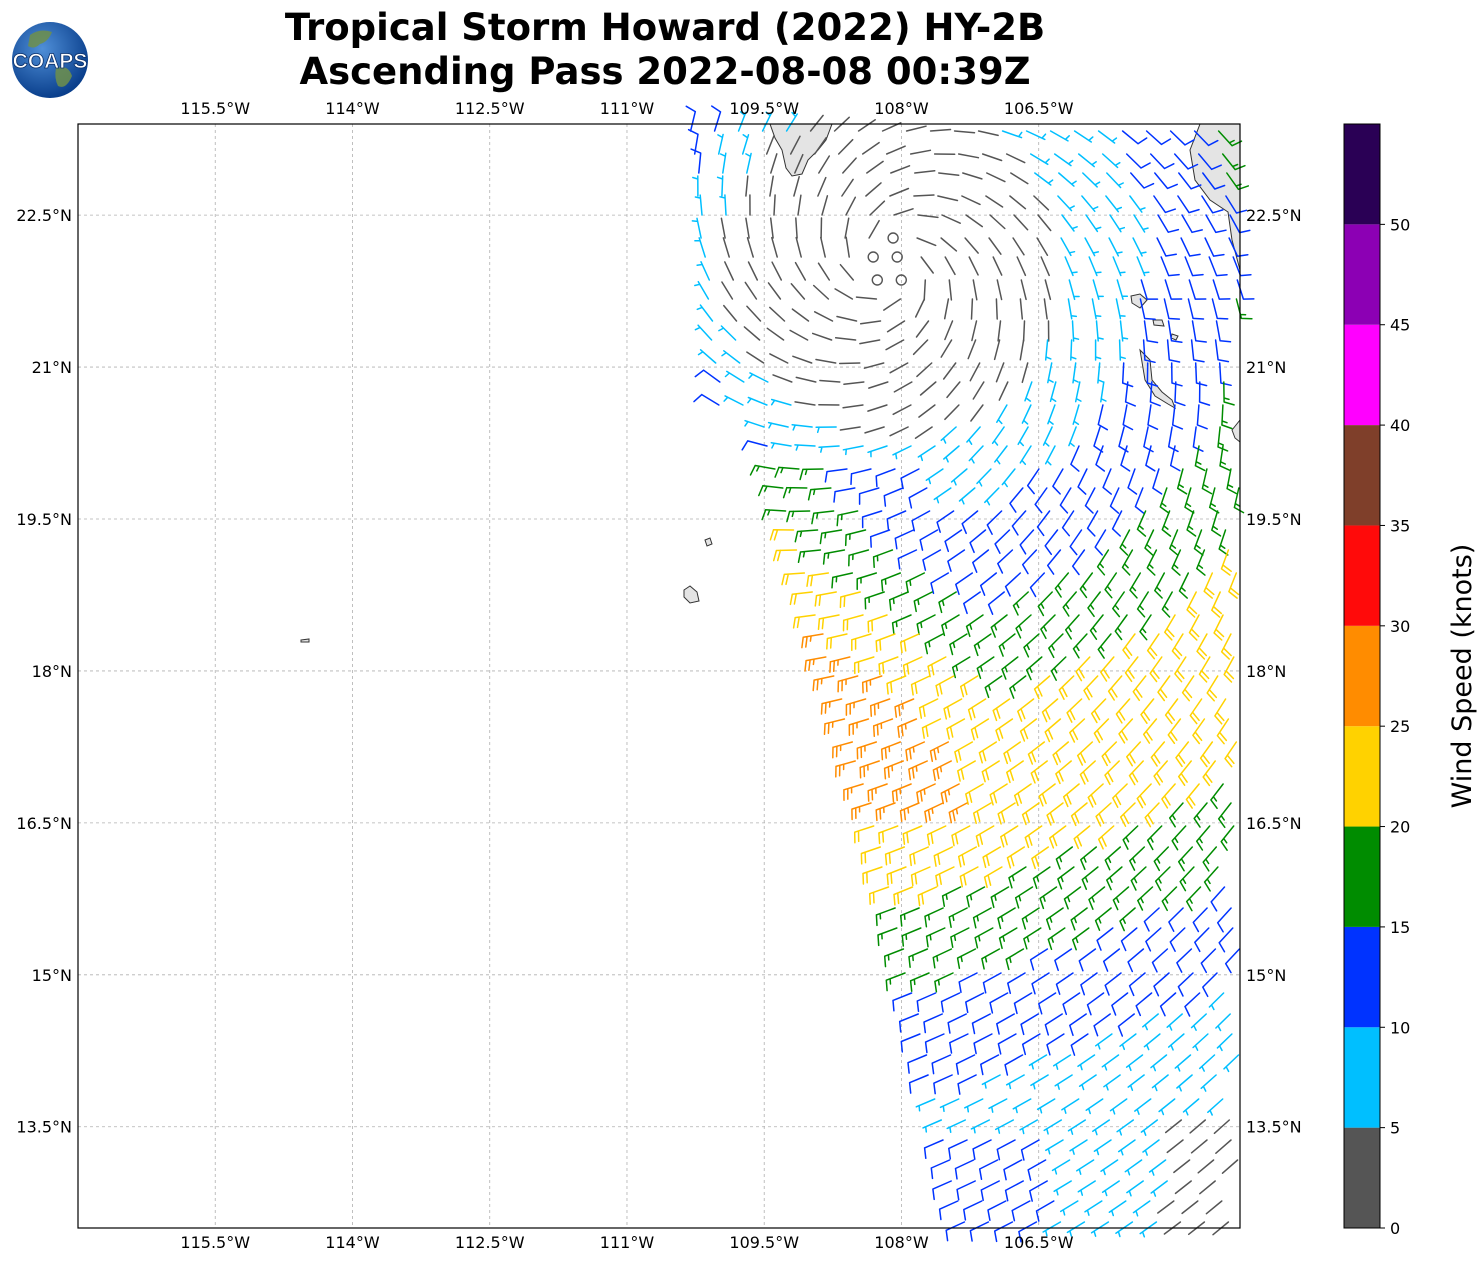  I want to click on lon-tick-label-top: 112.5°W, so click(490, 108).